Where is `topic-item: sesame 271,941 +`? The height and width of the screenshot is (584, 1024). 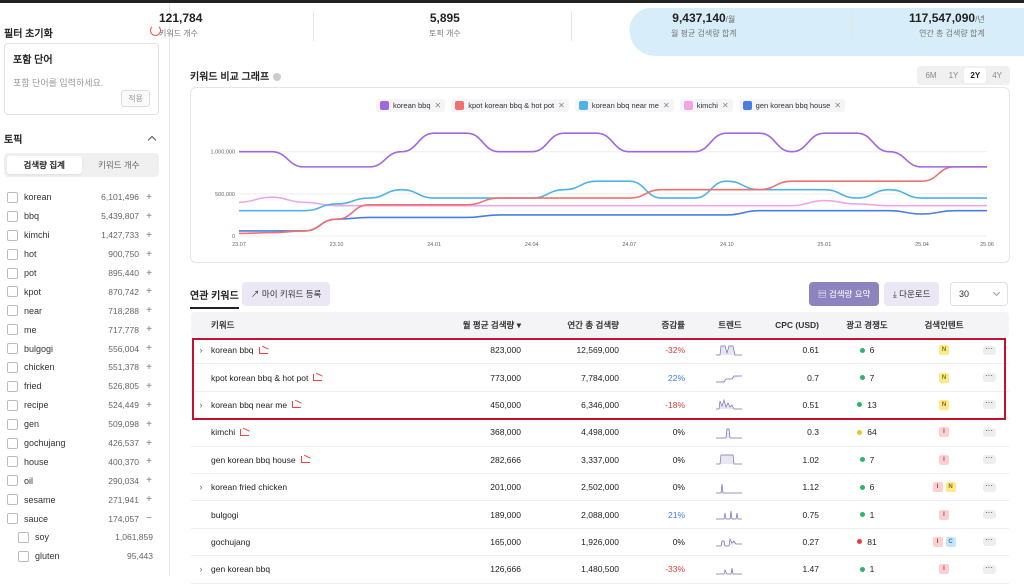 topic-item: sesame 271,941 + is located at coordinates (84, 499).